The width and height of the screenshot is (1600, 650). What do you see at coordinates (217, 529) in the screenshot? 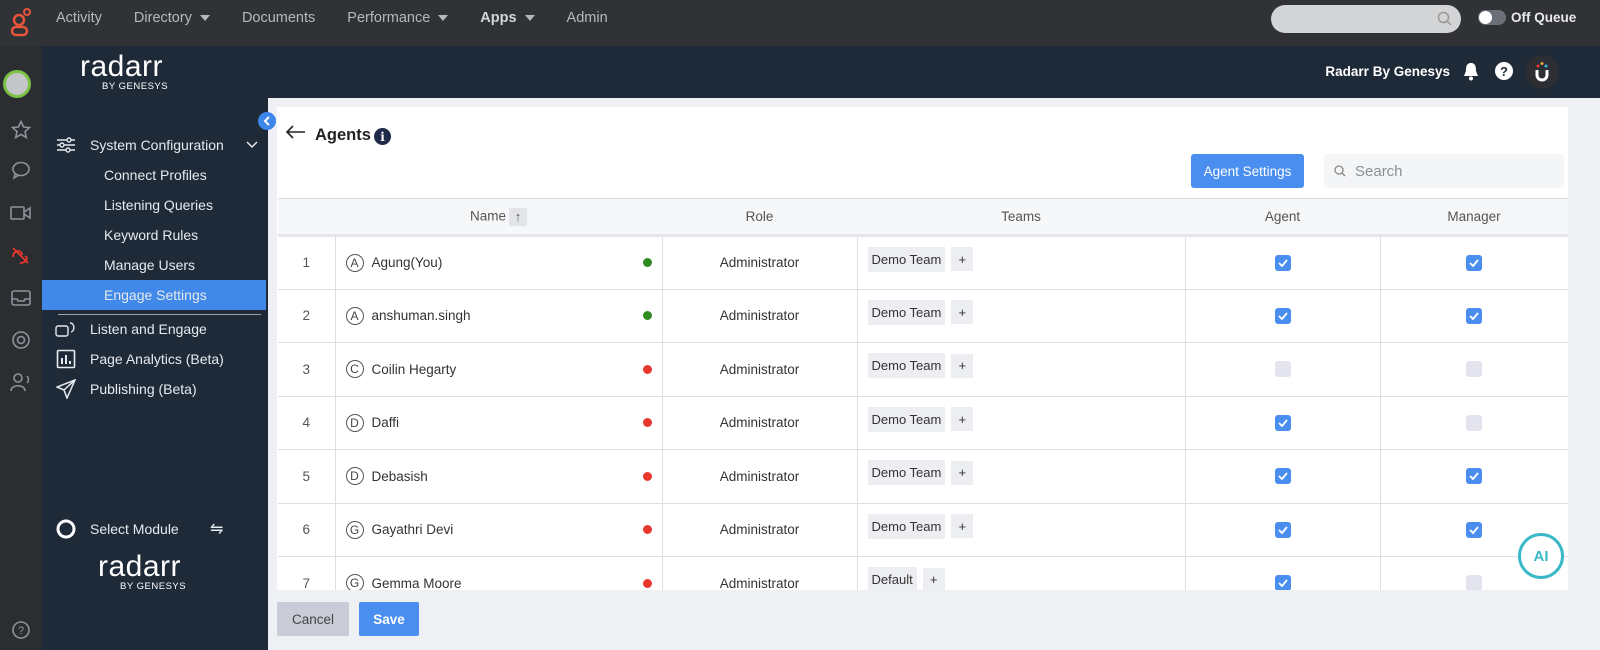
I see `swap-icon: ⇋` at bounding box center [217, 529].